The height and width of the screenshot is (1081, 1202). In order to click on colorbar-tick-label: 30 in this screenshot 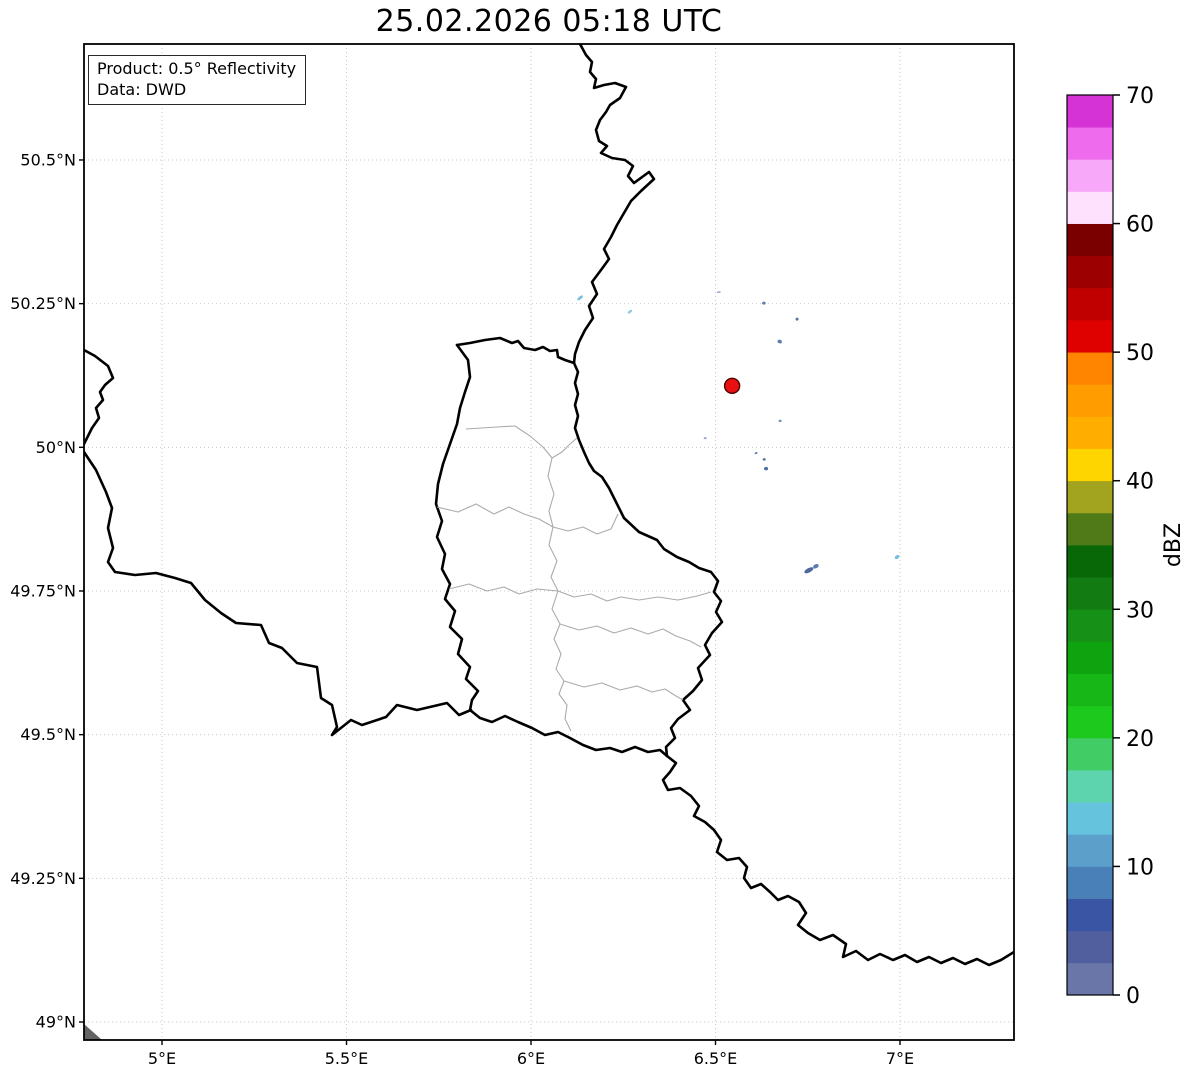, I will do `click(1140, 610)`.